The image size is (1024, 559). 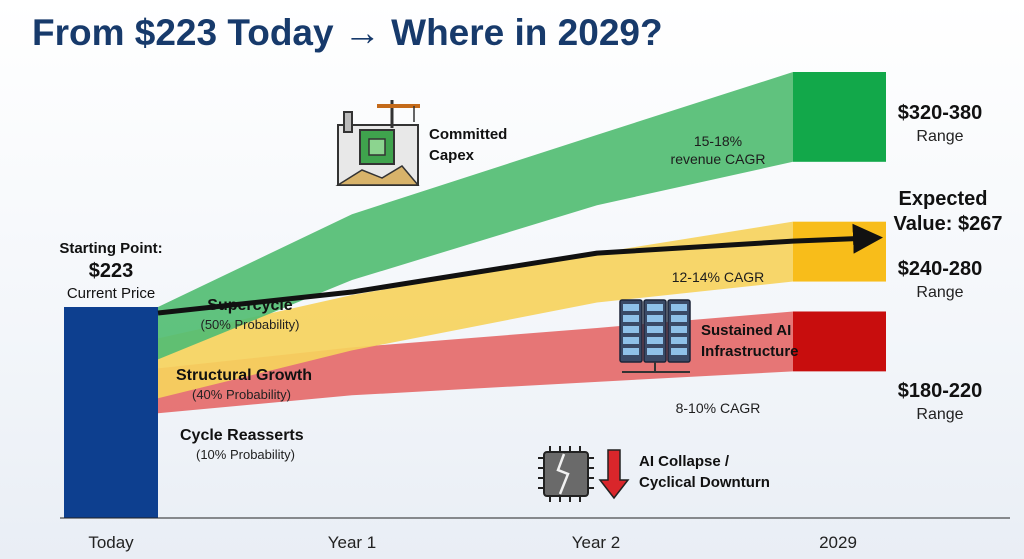 I want to click on factory-ground, so click(x=377, y=175).